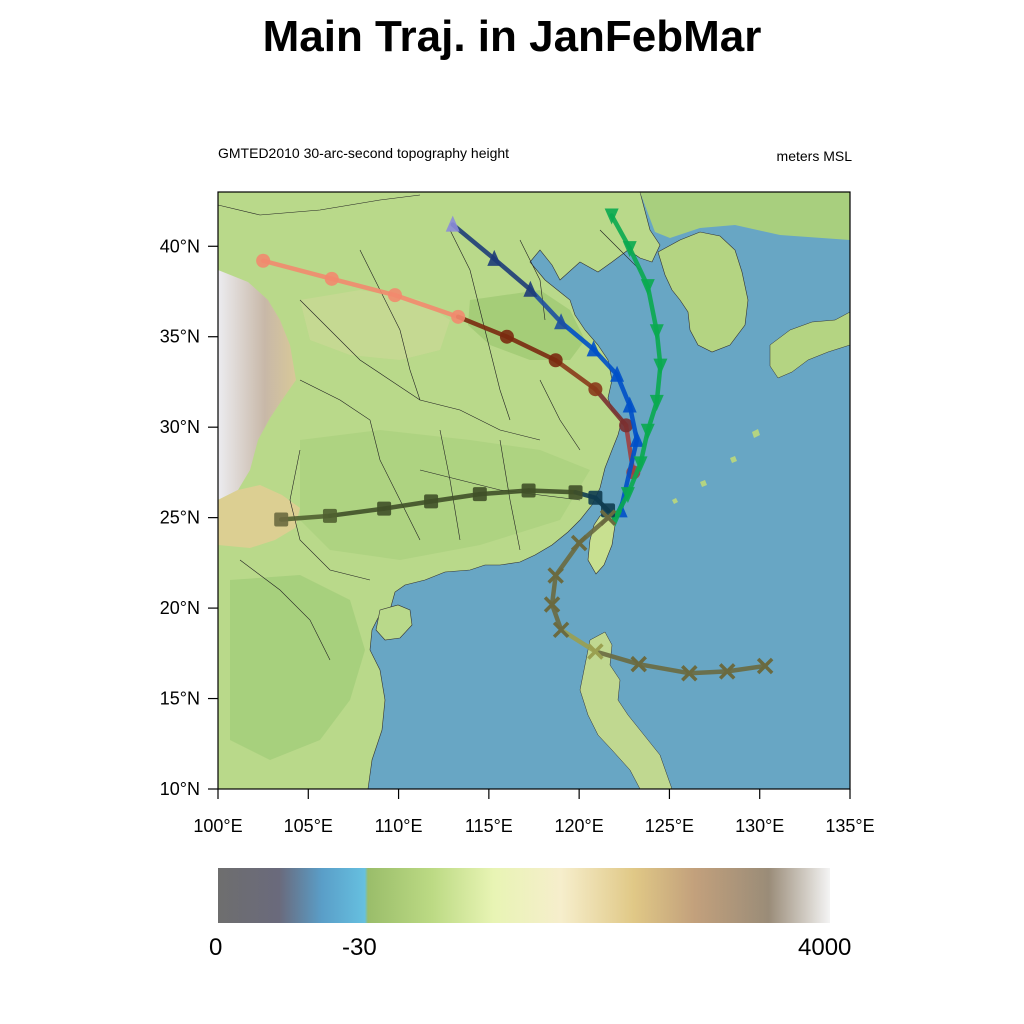 The width and height of the screenshot is (1024, 1024). Describe the element at coordinates (399, 826) in the screenshot. I see `lon-tick-label: 110°E` at that location.